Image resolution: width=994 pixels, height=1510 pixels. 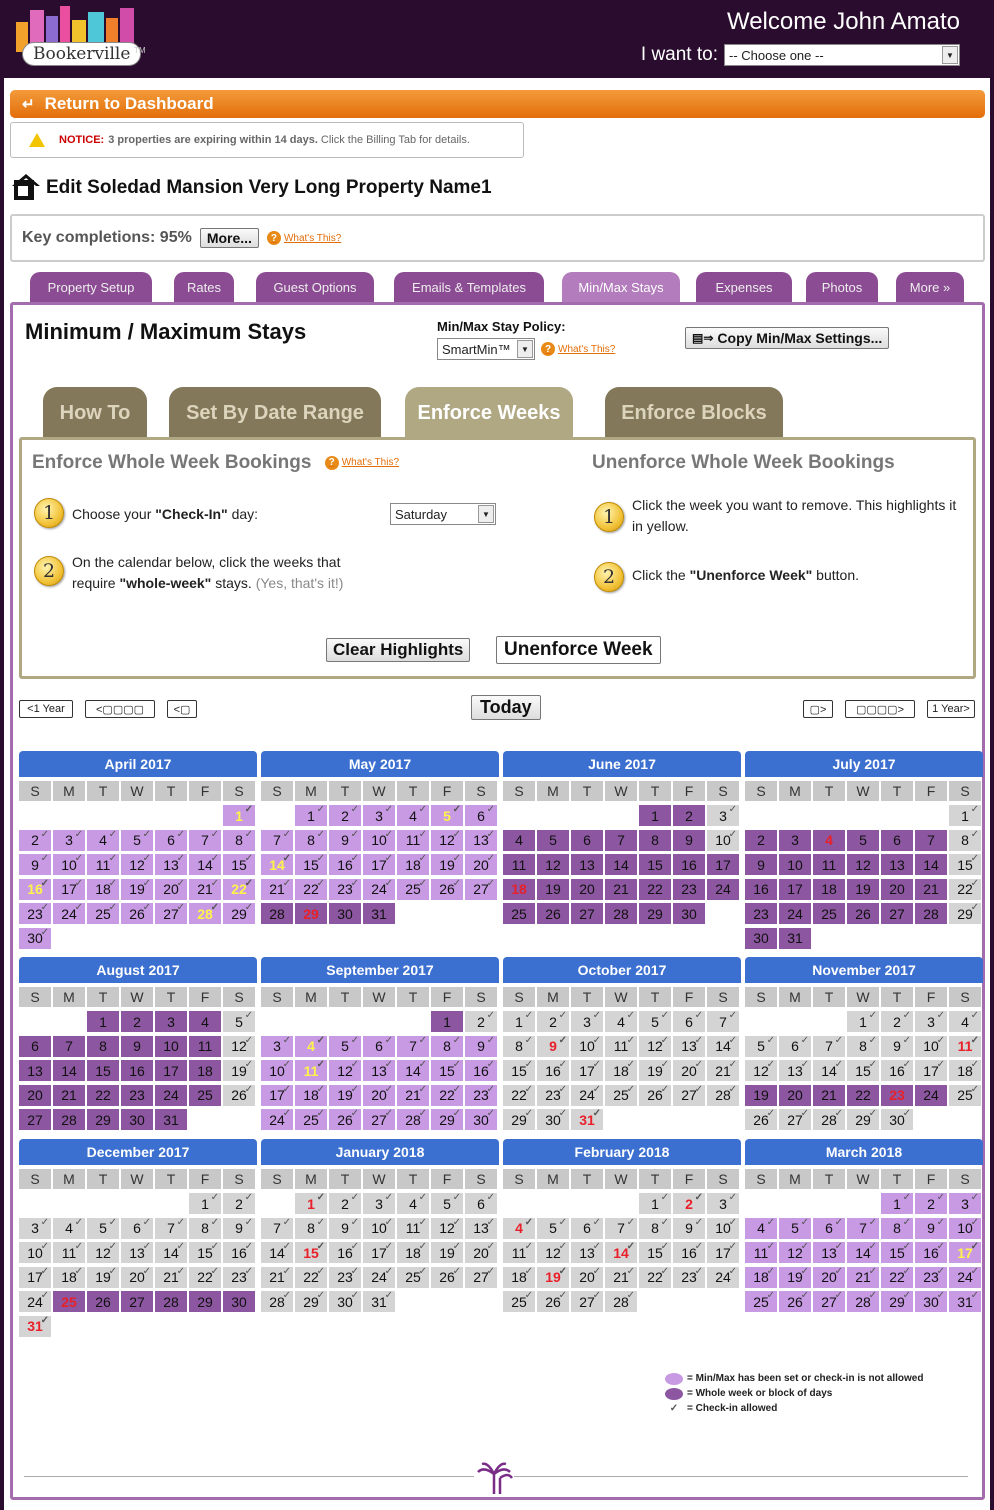 I want to click on tab-photos: Photos, so click(x=842, y=287).